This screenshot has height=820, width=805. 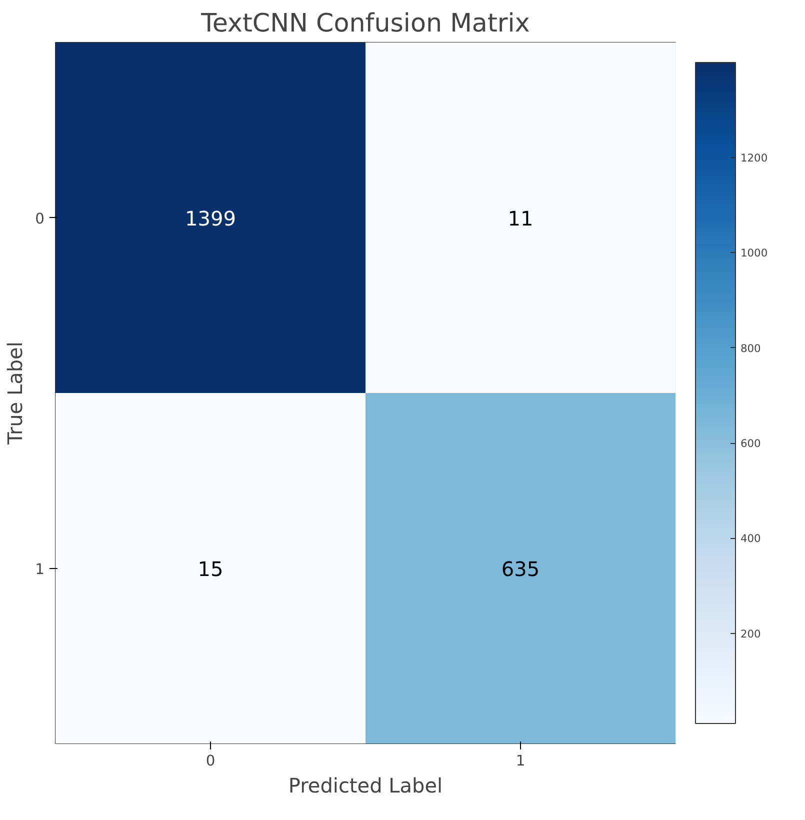 What do you see at coordinates (521, 218) in the screenshot?
I see `data-label: 11` at bounding box center [521, 218].